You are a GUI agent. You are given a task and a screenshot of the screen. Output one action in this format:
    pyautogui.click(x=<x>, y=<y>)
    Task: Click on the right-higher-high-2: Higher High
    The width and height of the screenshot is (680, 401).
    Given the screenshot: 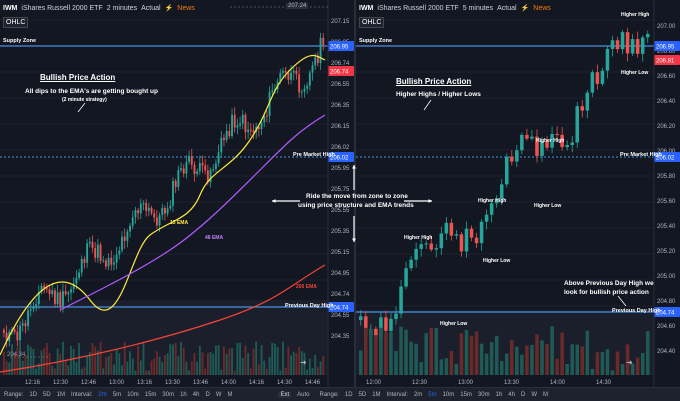 What is the action you would take?
    pyautogui.click(x=550, y=141)
    